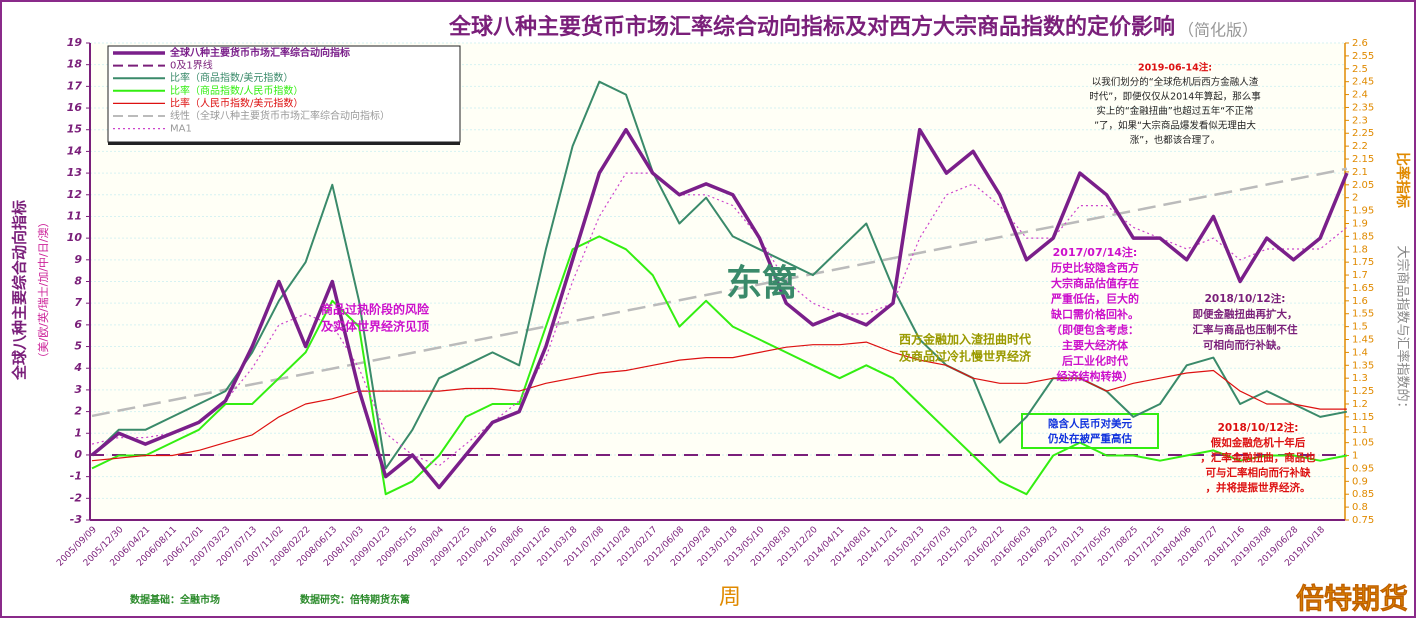 The height and width of the screenshot is (618, 1416). What do you see at coordinates (181, 129) in the screenshot?
I see `legend-label: MA1` at bounding box center [181, 129].